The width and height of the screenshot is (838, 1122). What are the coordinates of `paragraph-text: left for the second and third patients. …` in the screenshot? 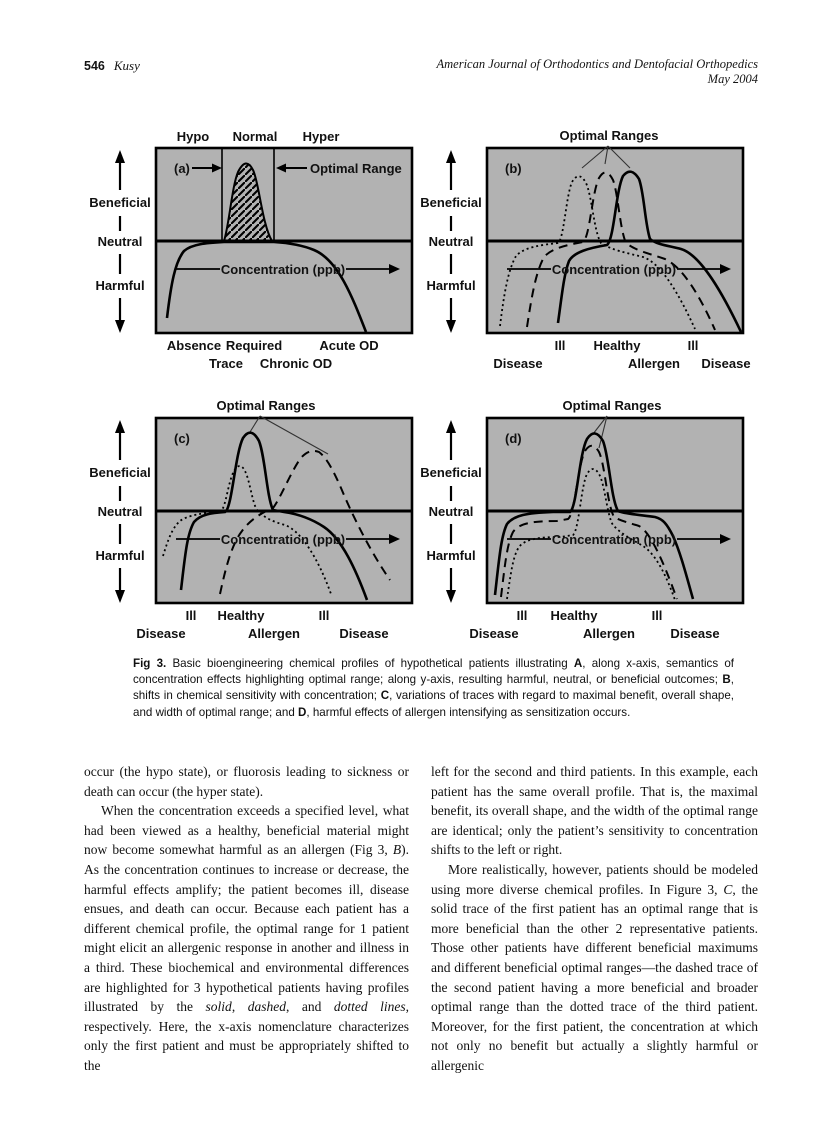 It's located at (594, 811).